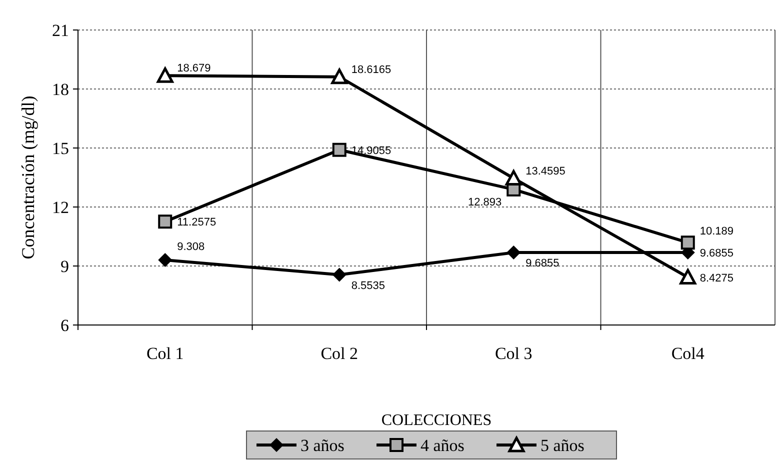 Image resolution: width=783 pixels, height=475 pixels. What do you see at coordinates (368, 286) in the screenshot?
I see `data-label: 8.5535` at bounding box center [368, 286].